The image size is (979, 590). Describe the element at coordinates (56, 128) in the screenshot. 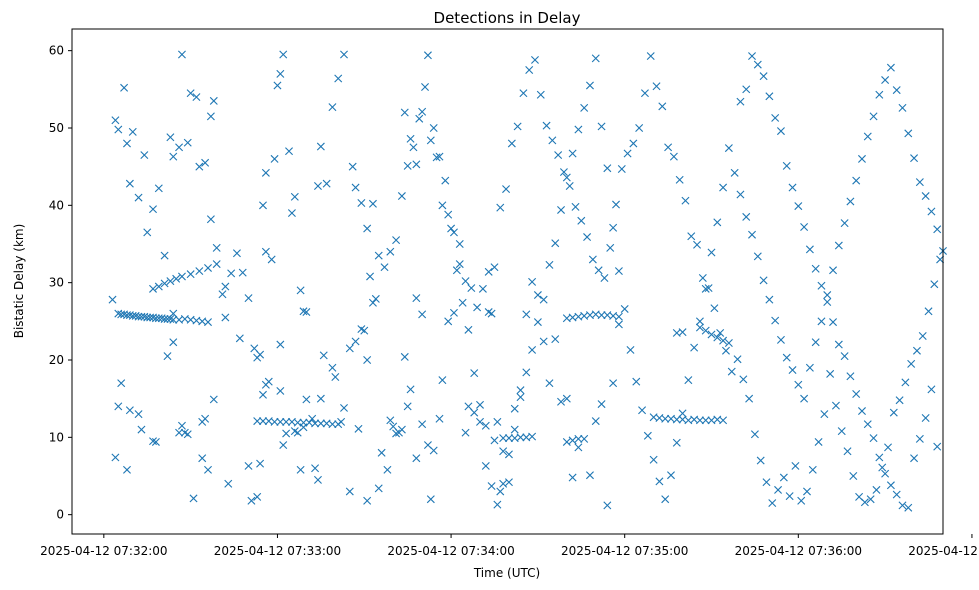

I see `y-tick-label: 50` at that location.